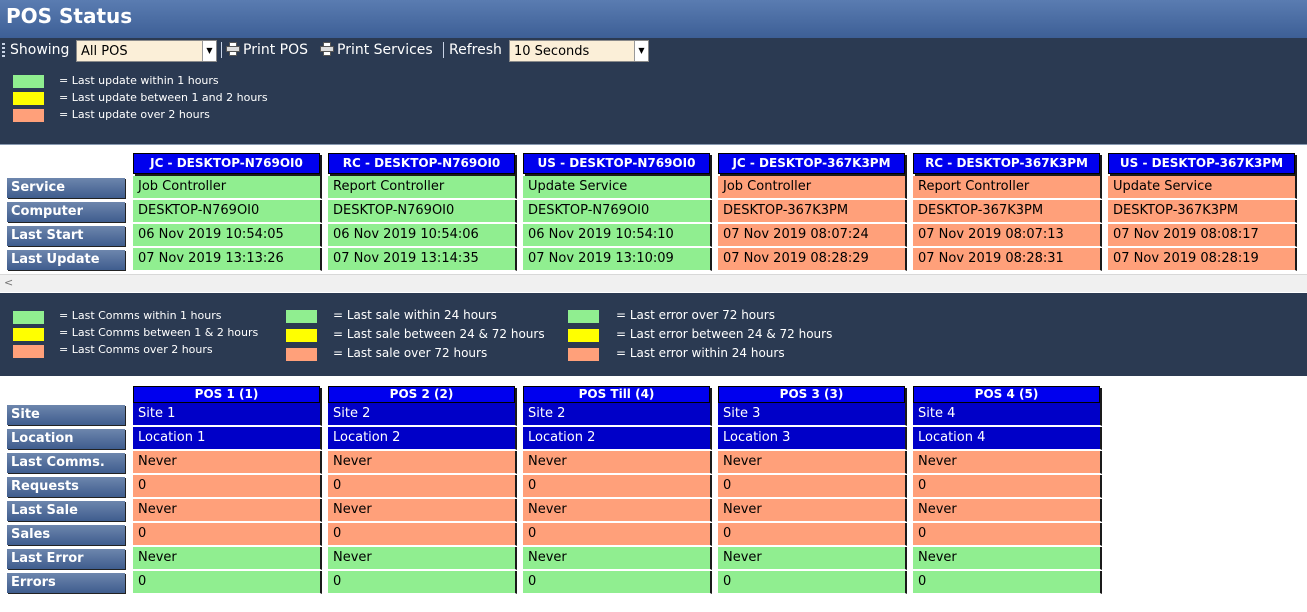 The height and width of the screenshot is (612, 1307). Describe the element at coordinates (40, 50) in the screenshot. I see `showing-label: Showing` at that location.